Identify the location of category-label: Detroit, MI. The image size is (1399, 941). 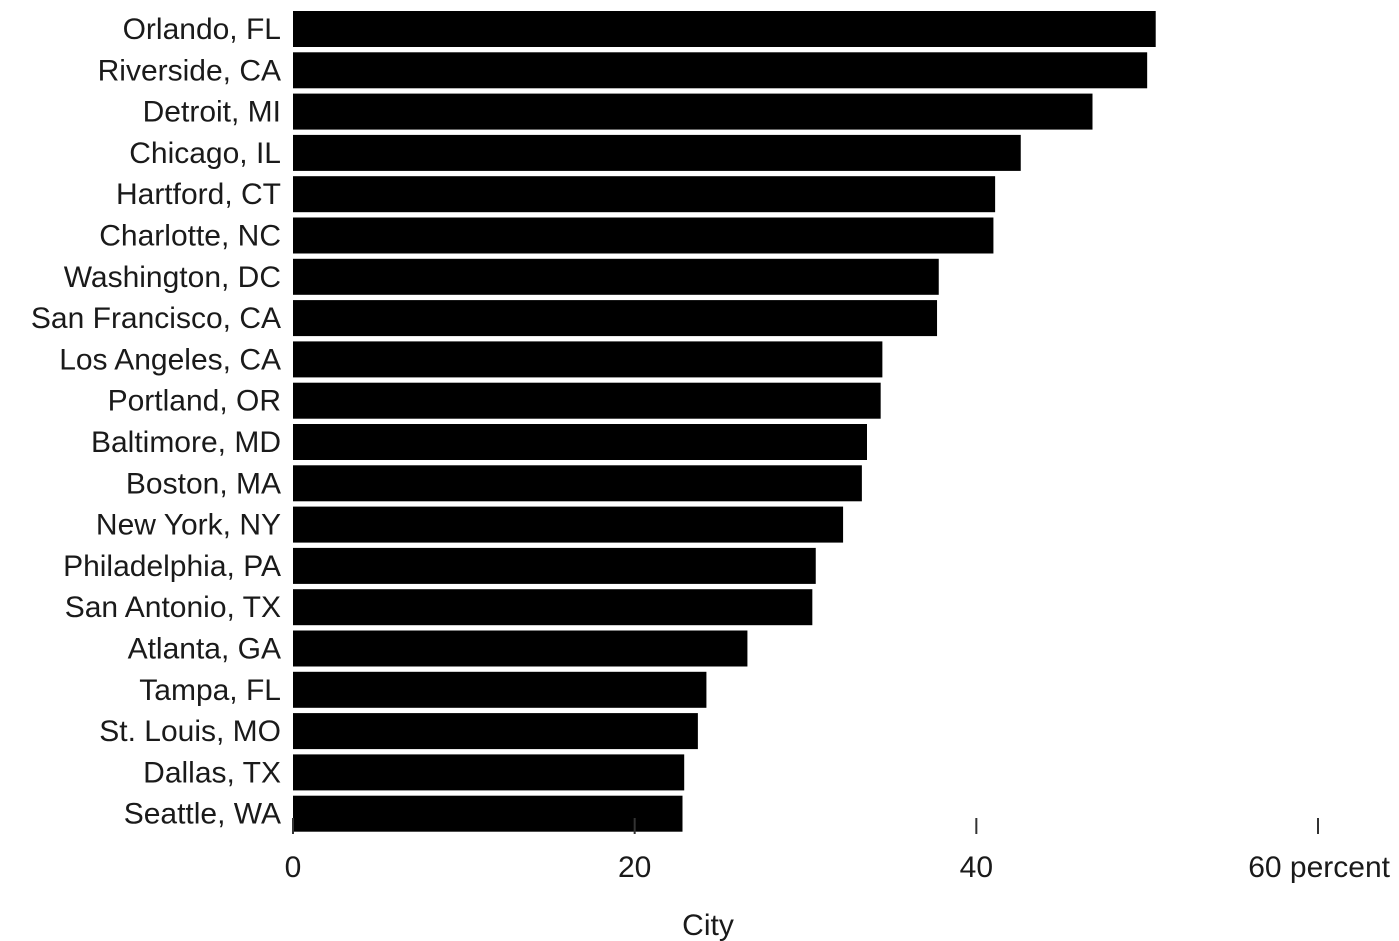
(212, 112).